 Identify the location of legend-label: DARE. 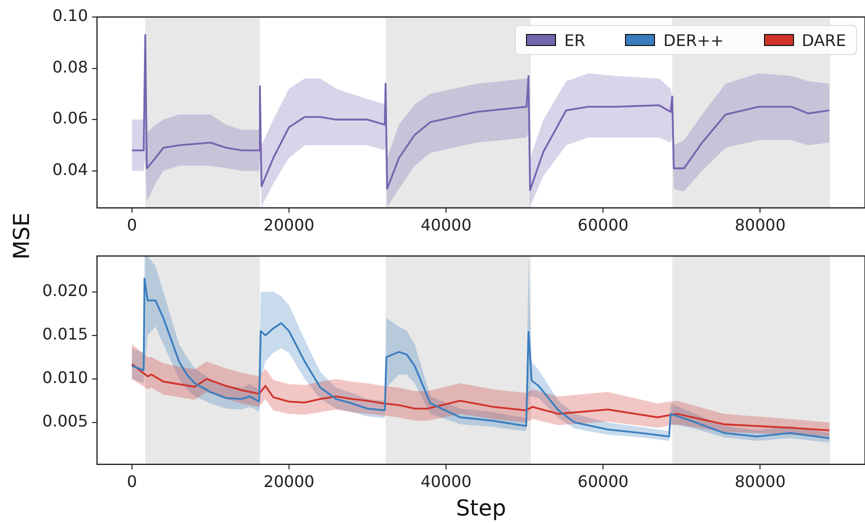
(824, 40).